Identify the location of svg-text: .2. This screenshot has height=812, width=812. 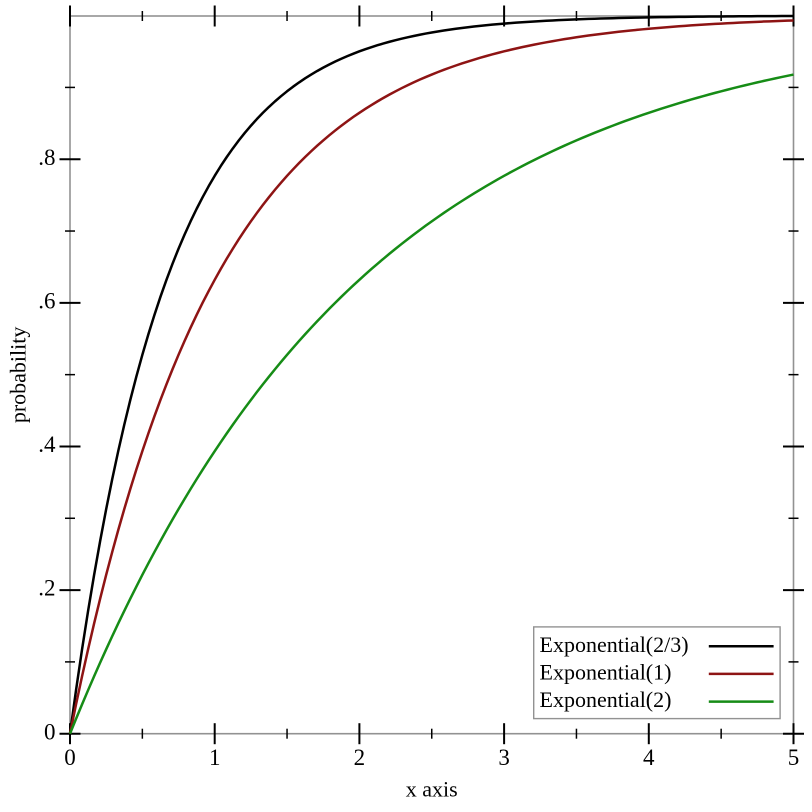
(46, 588).